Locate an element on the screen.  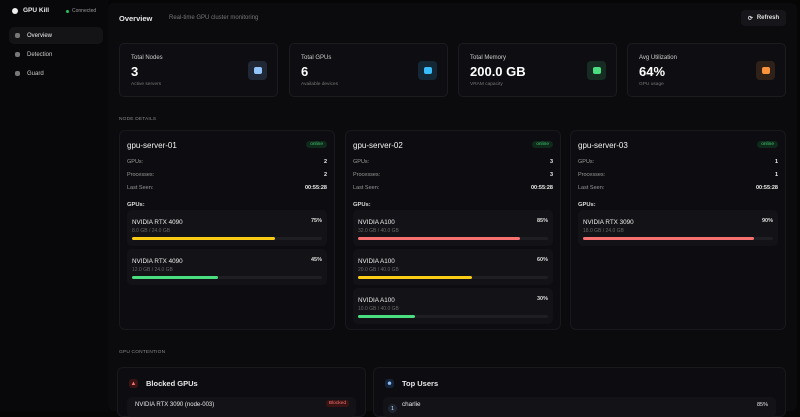
stat-label: Avg Utilization is located at coordinates (658, 58).